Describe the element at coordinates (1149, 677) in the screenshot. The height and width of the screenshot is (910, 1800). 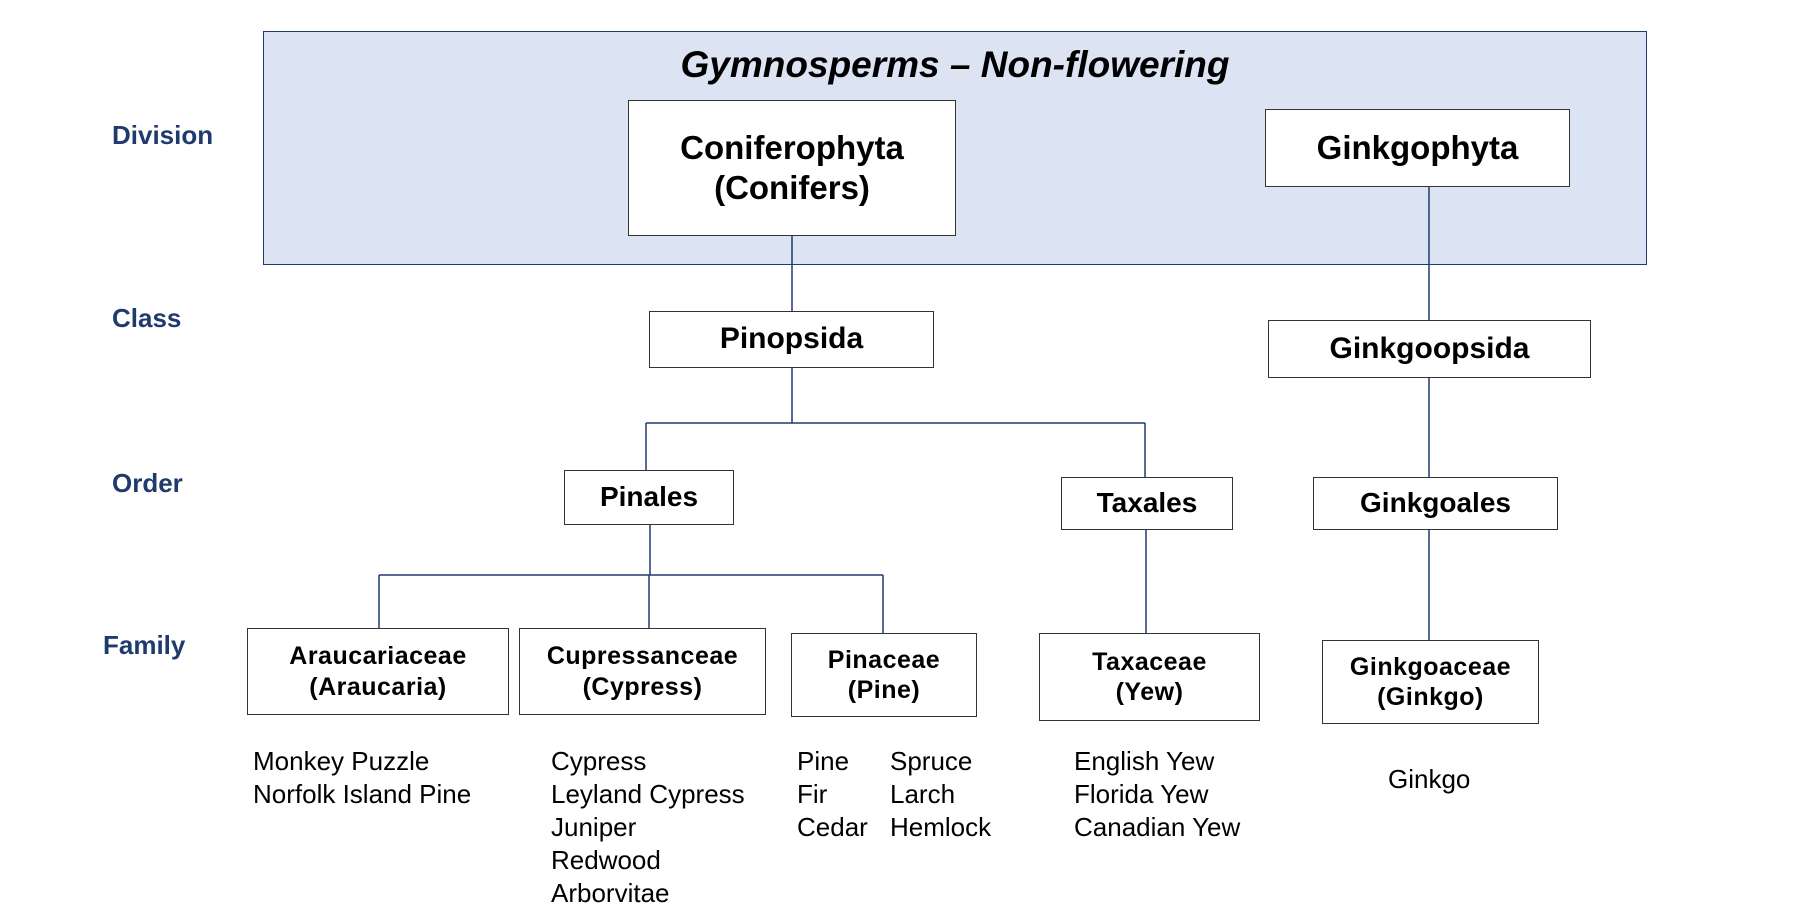
I see `node-taxaceae: Taxaceae (Yew)` at that location.